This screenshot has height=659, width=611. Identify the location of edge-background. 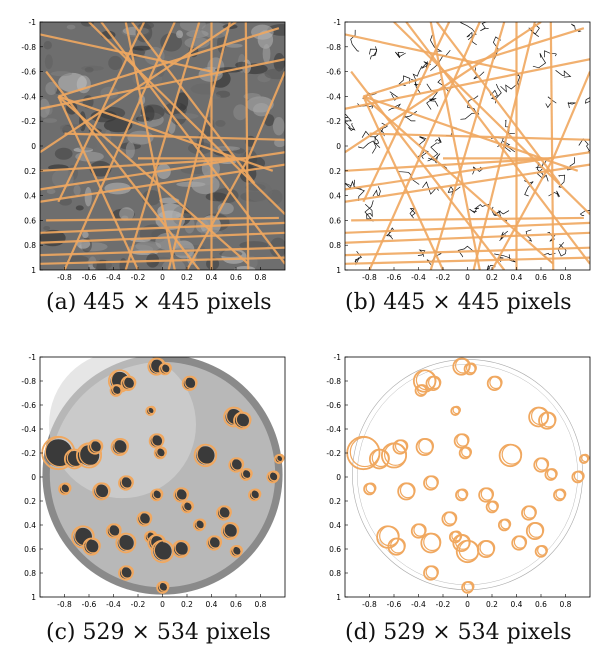
(467, 477).